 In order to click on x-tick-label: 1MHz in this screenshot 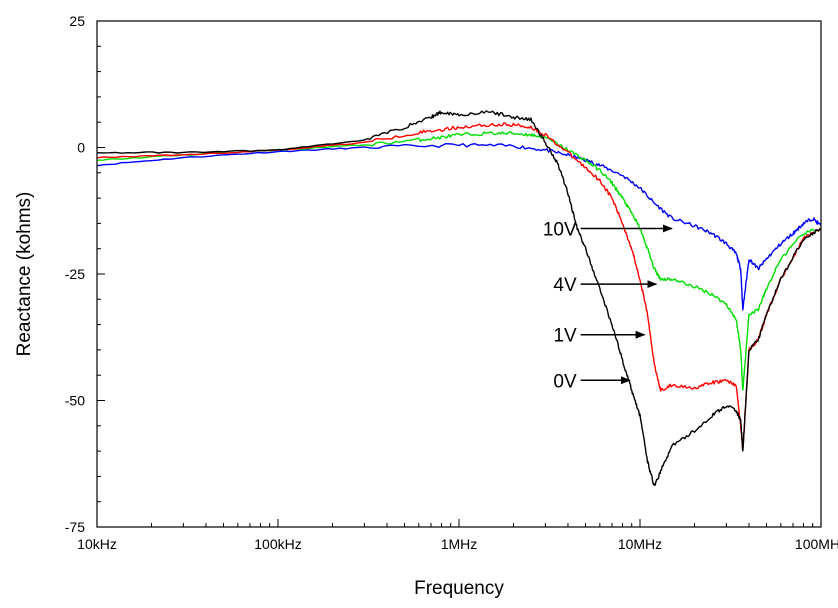, I will do `click(459, 544)`.